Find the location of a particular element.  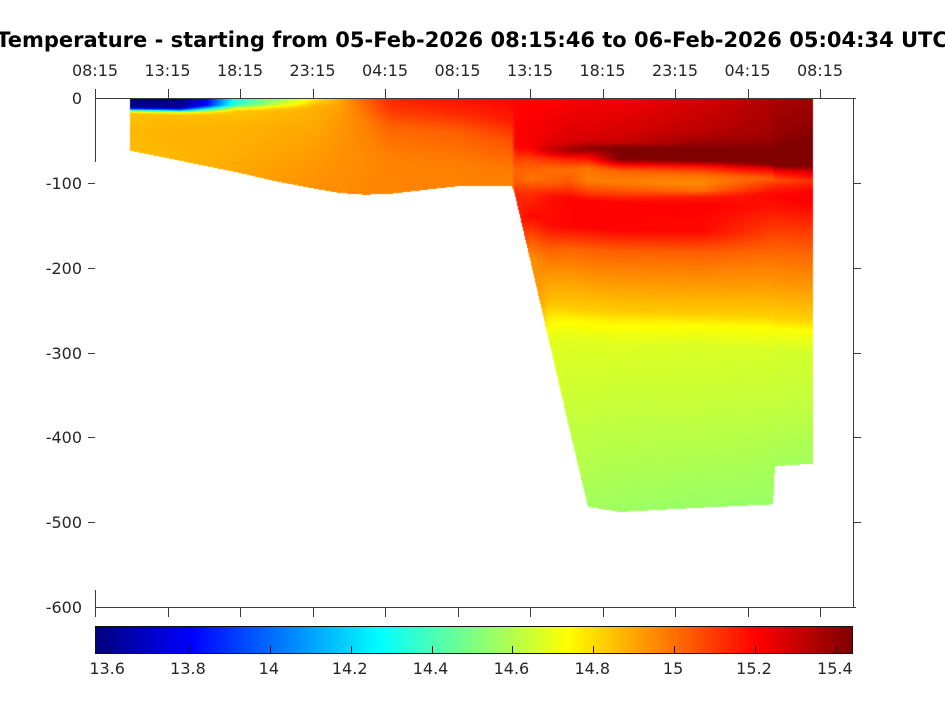

y-axis-tick-label: -500 is located at coordinates (63, 522).